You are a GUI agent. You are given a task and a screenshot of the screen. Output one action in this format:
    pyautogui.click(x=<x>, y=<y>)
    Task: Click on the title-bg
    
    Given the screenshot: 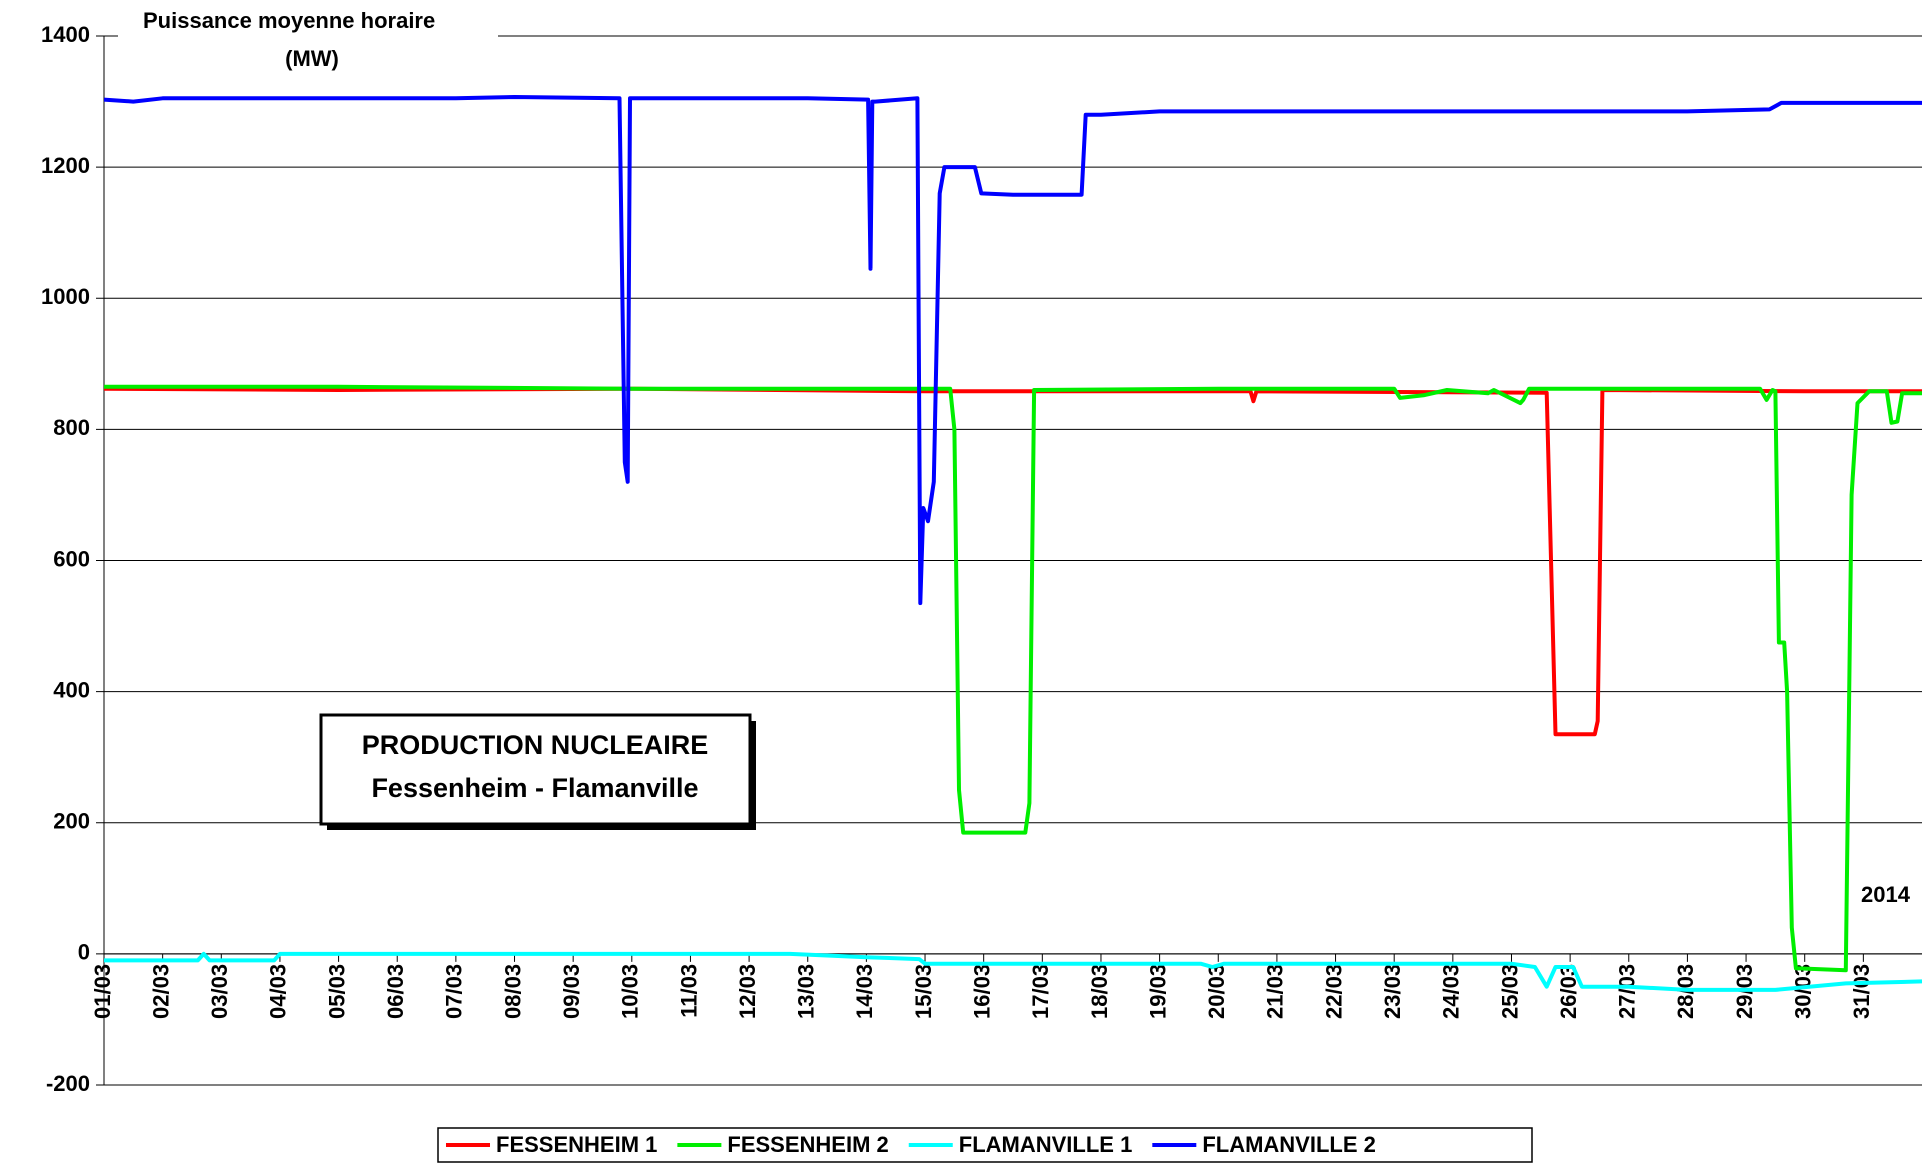 What is the action you would take?
    pyautogui.click(x=308, y=35)
    